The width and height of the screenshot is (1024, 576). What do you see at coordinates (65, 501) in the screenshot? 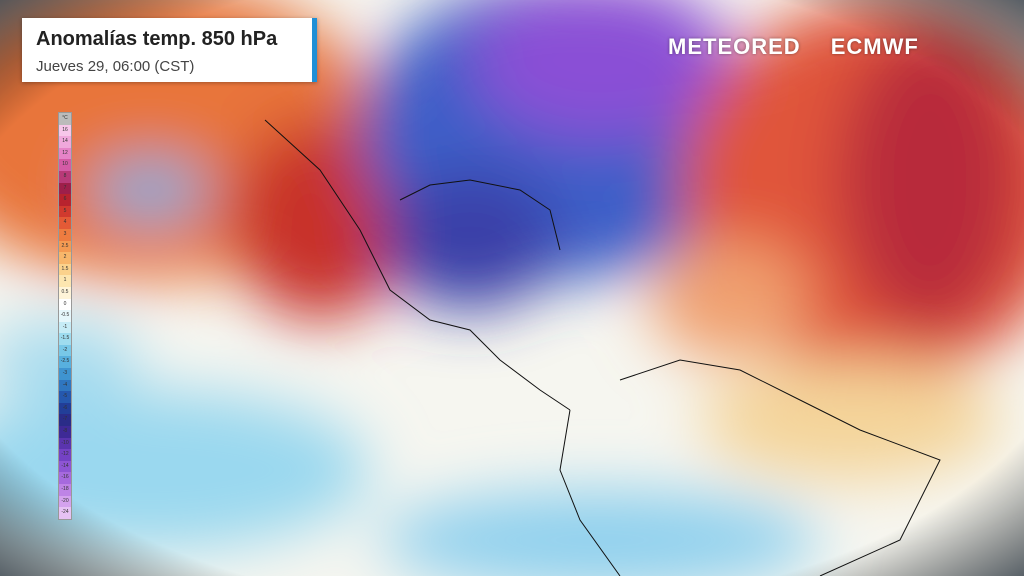
I see `legend-entry: -20` at bounding box center [65, 501].